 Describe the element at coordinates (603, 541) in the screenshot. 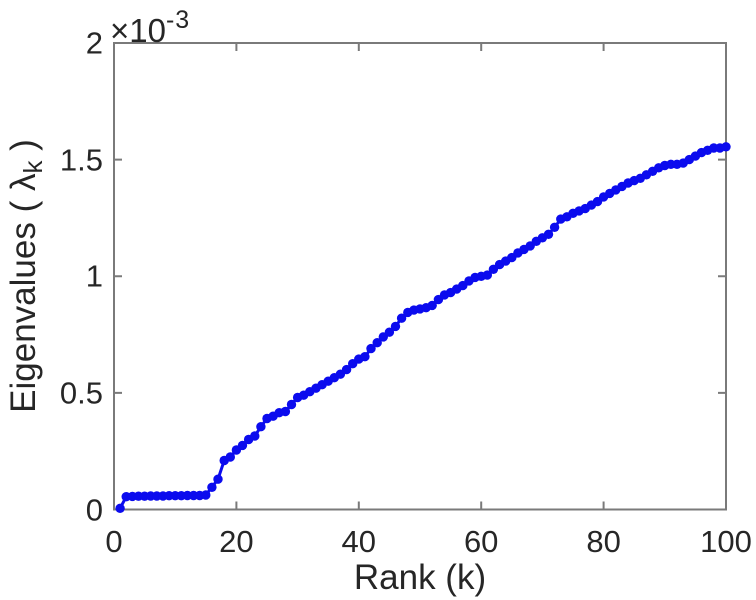

I see `x-tick-label: 80` at that location.